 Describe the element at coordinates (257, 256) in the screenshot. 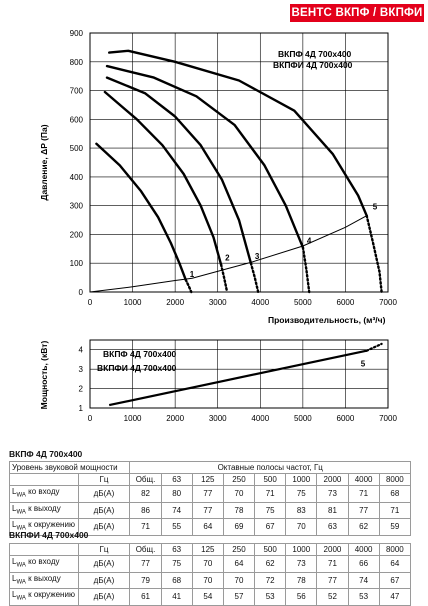

I see `curve-label-3: 3` at that location.